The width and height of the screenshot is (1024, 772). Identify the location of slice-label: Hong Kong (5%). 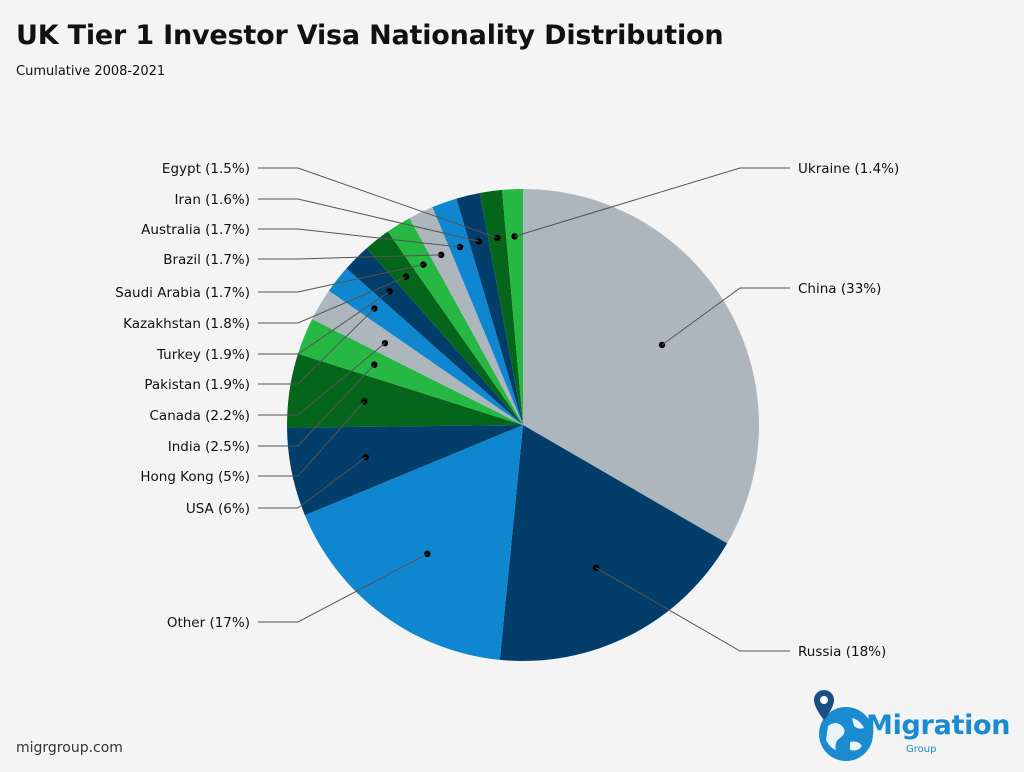
(195, 477).